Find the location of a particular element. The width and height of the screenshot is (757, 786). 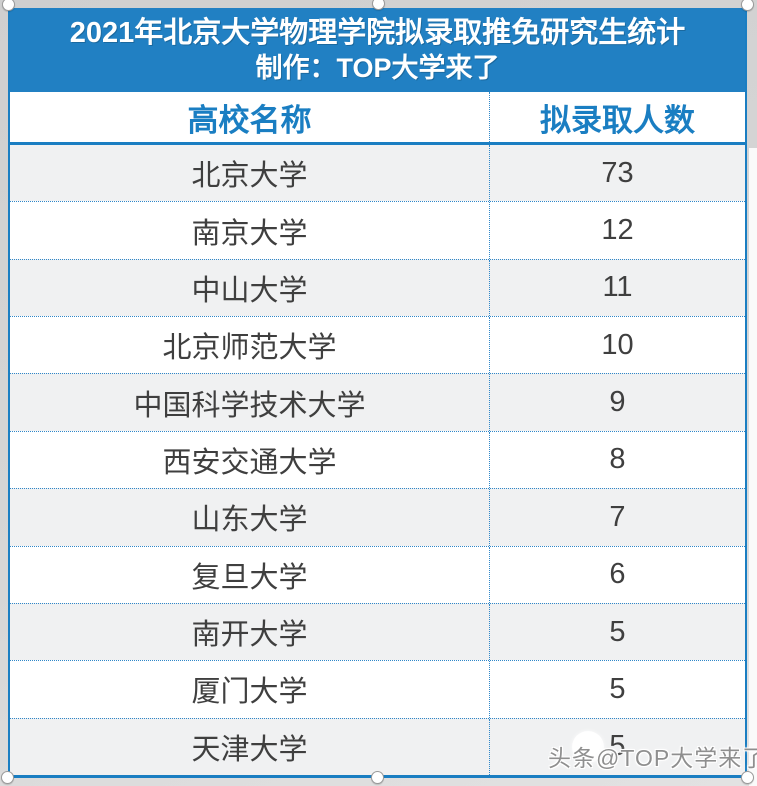

table-row: 厦门大学 5 is located at coordinates (377, 689).